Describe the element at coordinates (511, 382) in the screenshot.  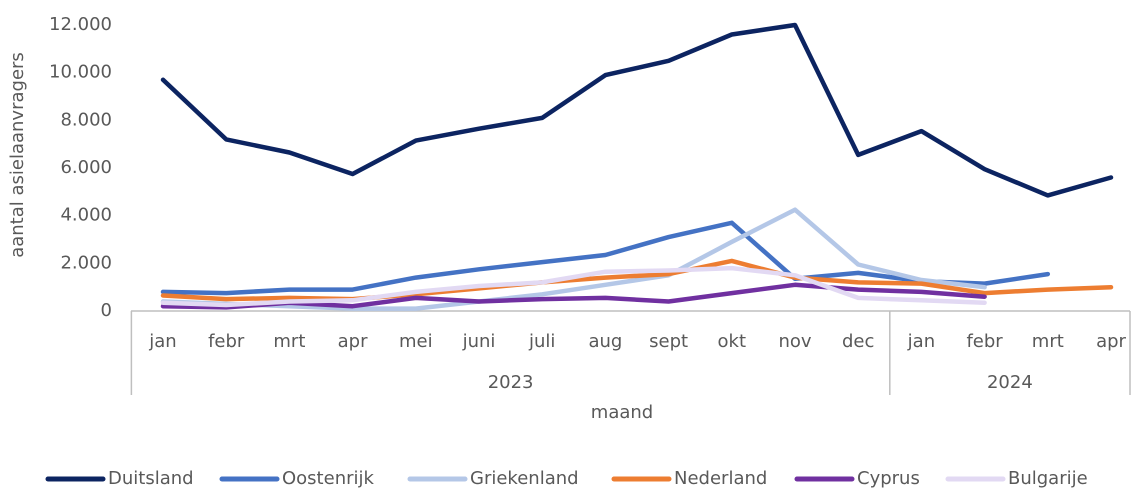
I see `year-label: 2023` at that location.